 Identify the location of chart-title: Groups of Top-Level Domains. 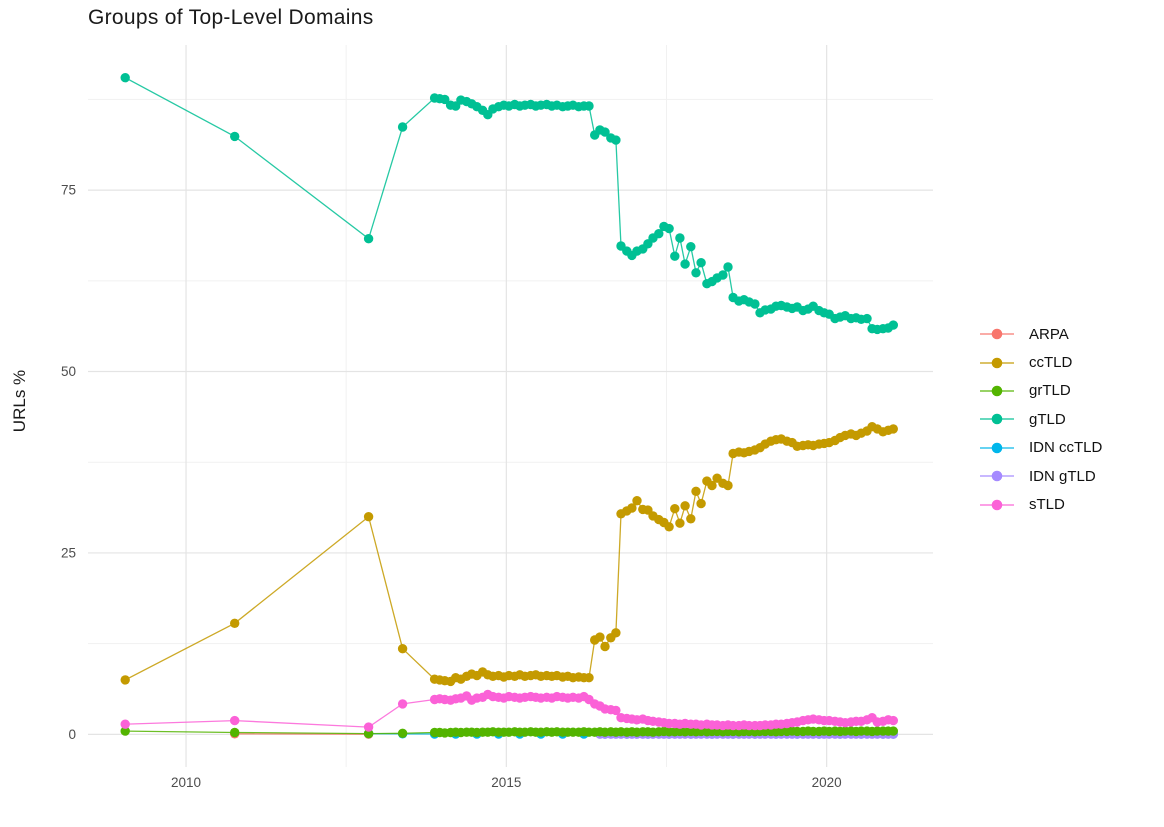
(231, 17).